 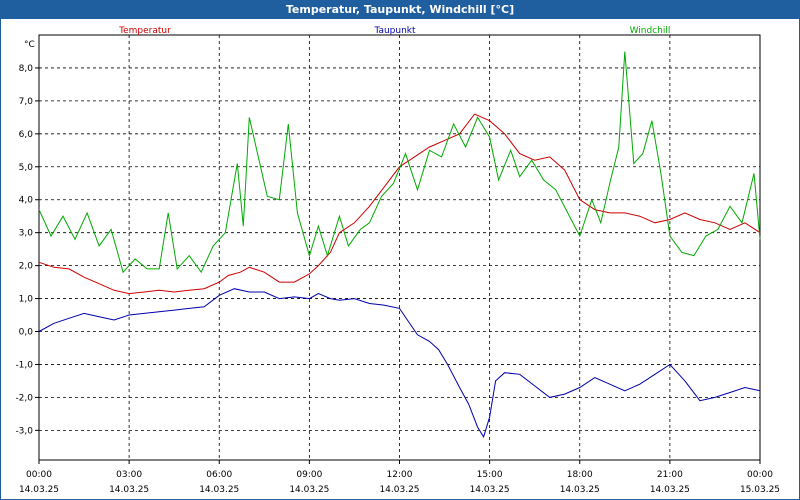 What do you see at coordinates (29, 45) in the screenshot?
I see `y-axis-label: °C` at bounding box center [29, 45].